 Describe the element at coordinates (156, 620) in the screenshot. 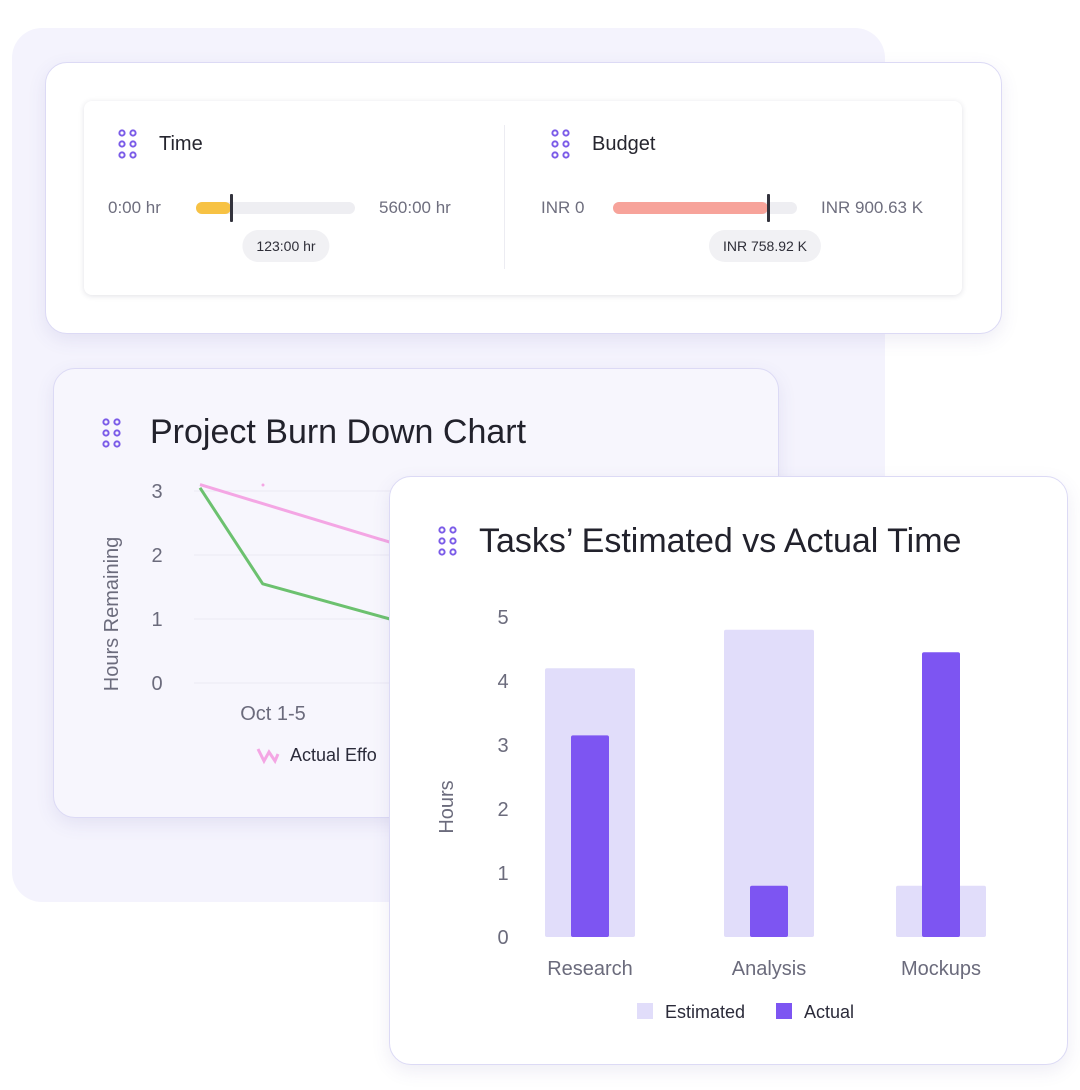

I see `burn-down-y-tick: 1` at that location.